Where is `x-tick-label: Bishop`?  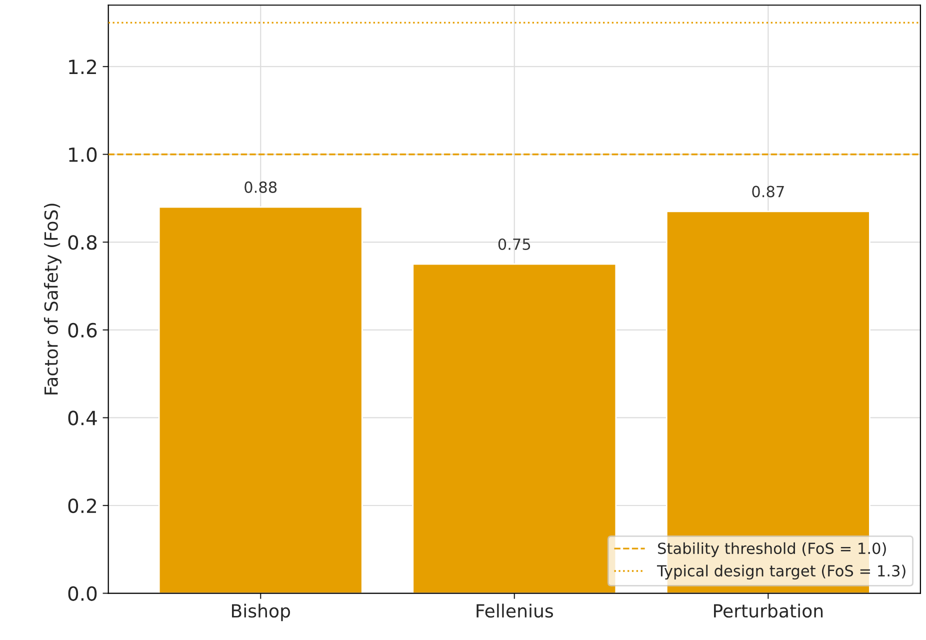 x-tick-label: Bishop is located at coordinates (261, 613).